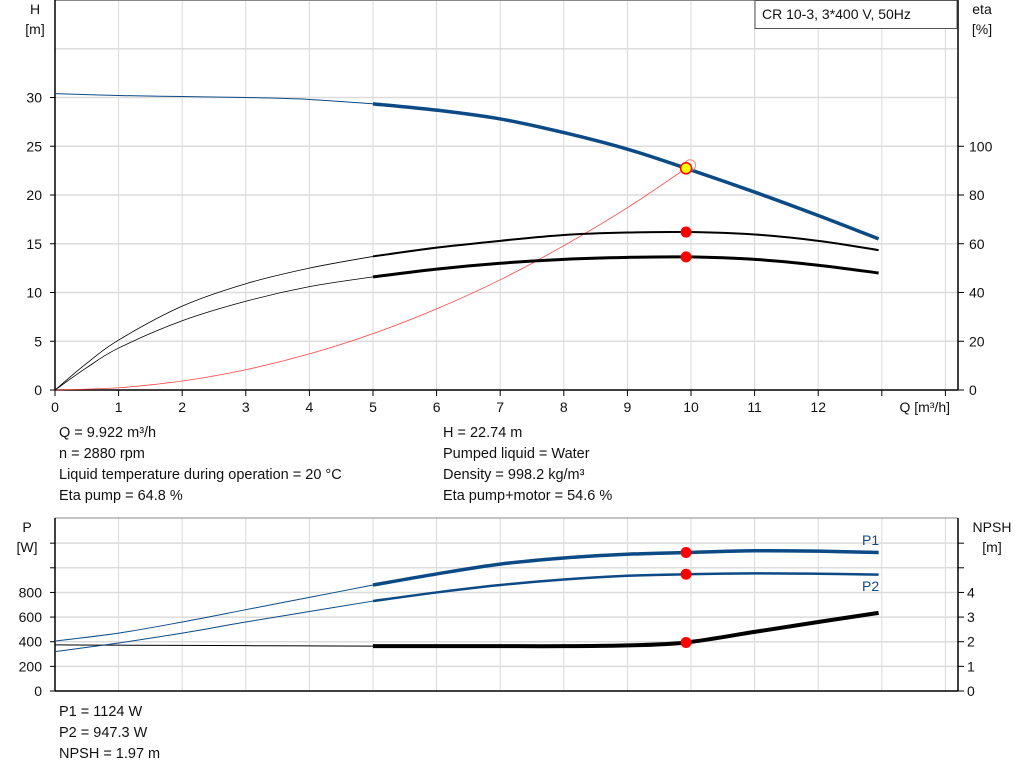 The height and width of the screenshot is (781, 1024). I want to click on info-p1: P1 = 1124 W, so click(101, 712).